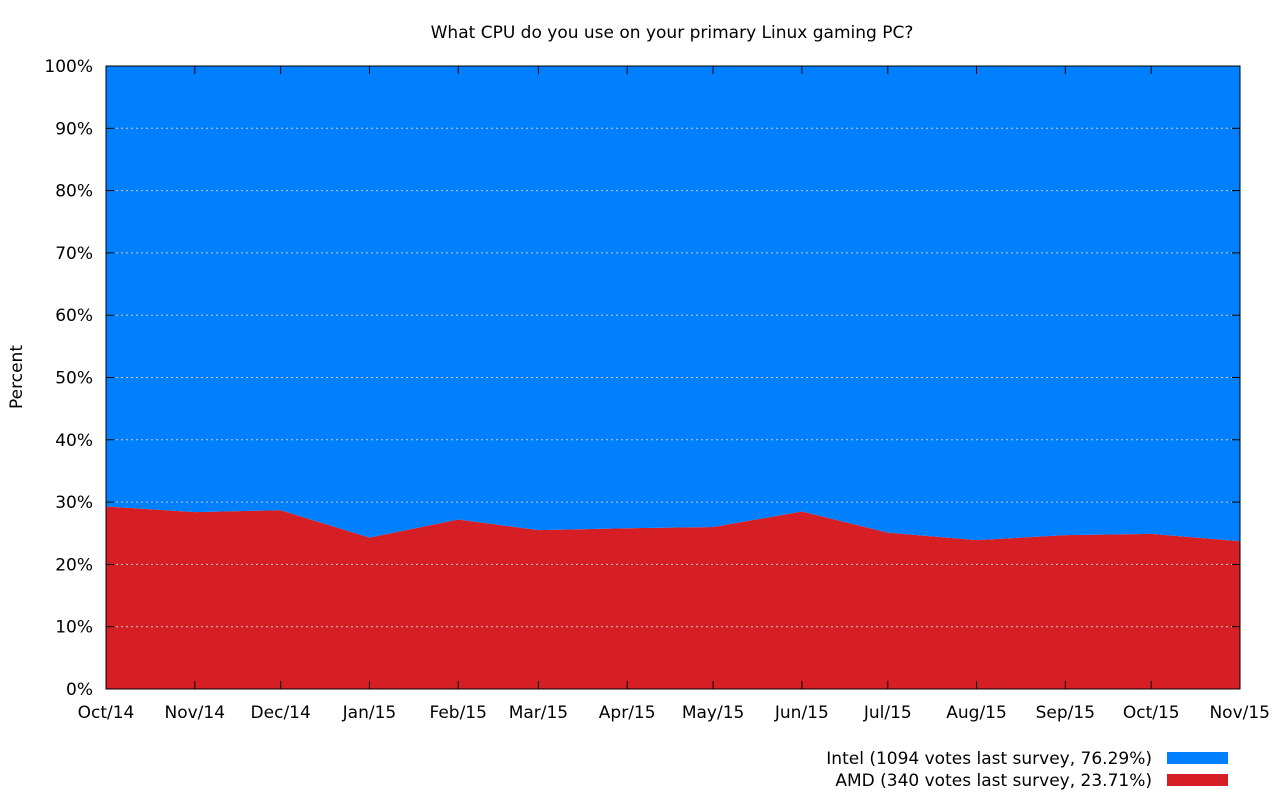 The height and width of the screenshot is (800, 1280). I want to click on y-tick-label: 10%, so click(74, 628).